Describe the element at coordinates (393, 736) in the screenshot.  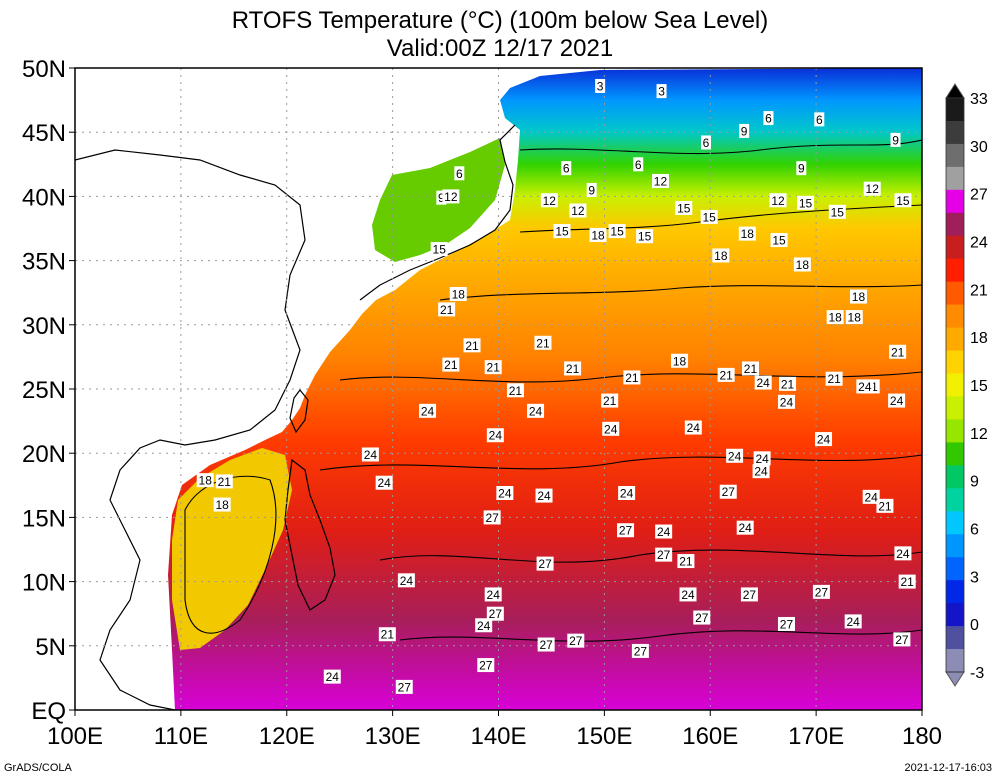
I see `lon-tick-label: 130E` at that location.